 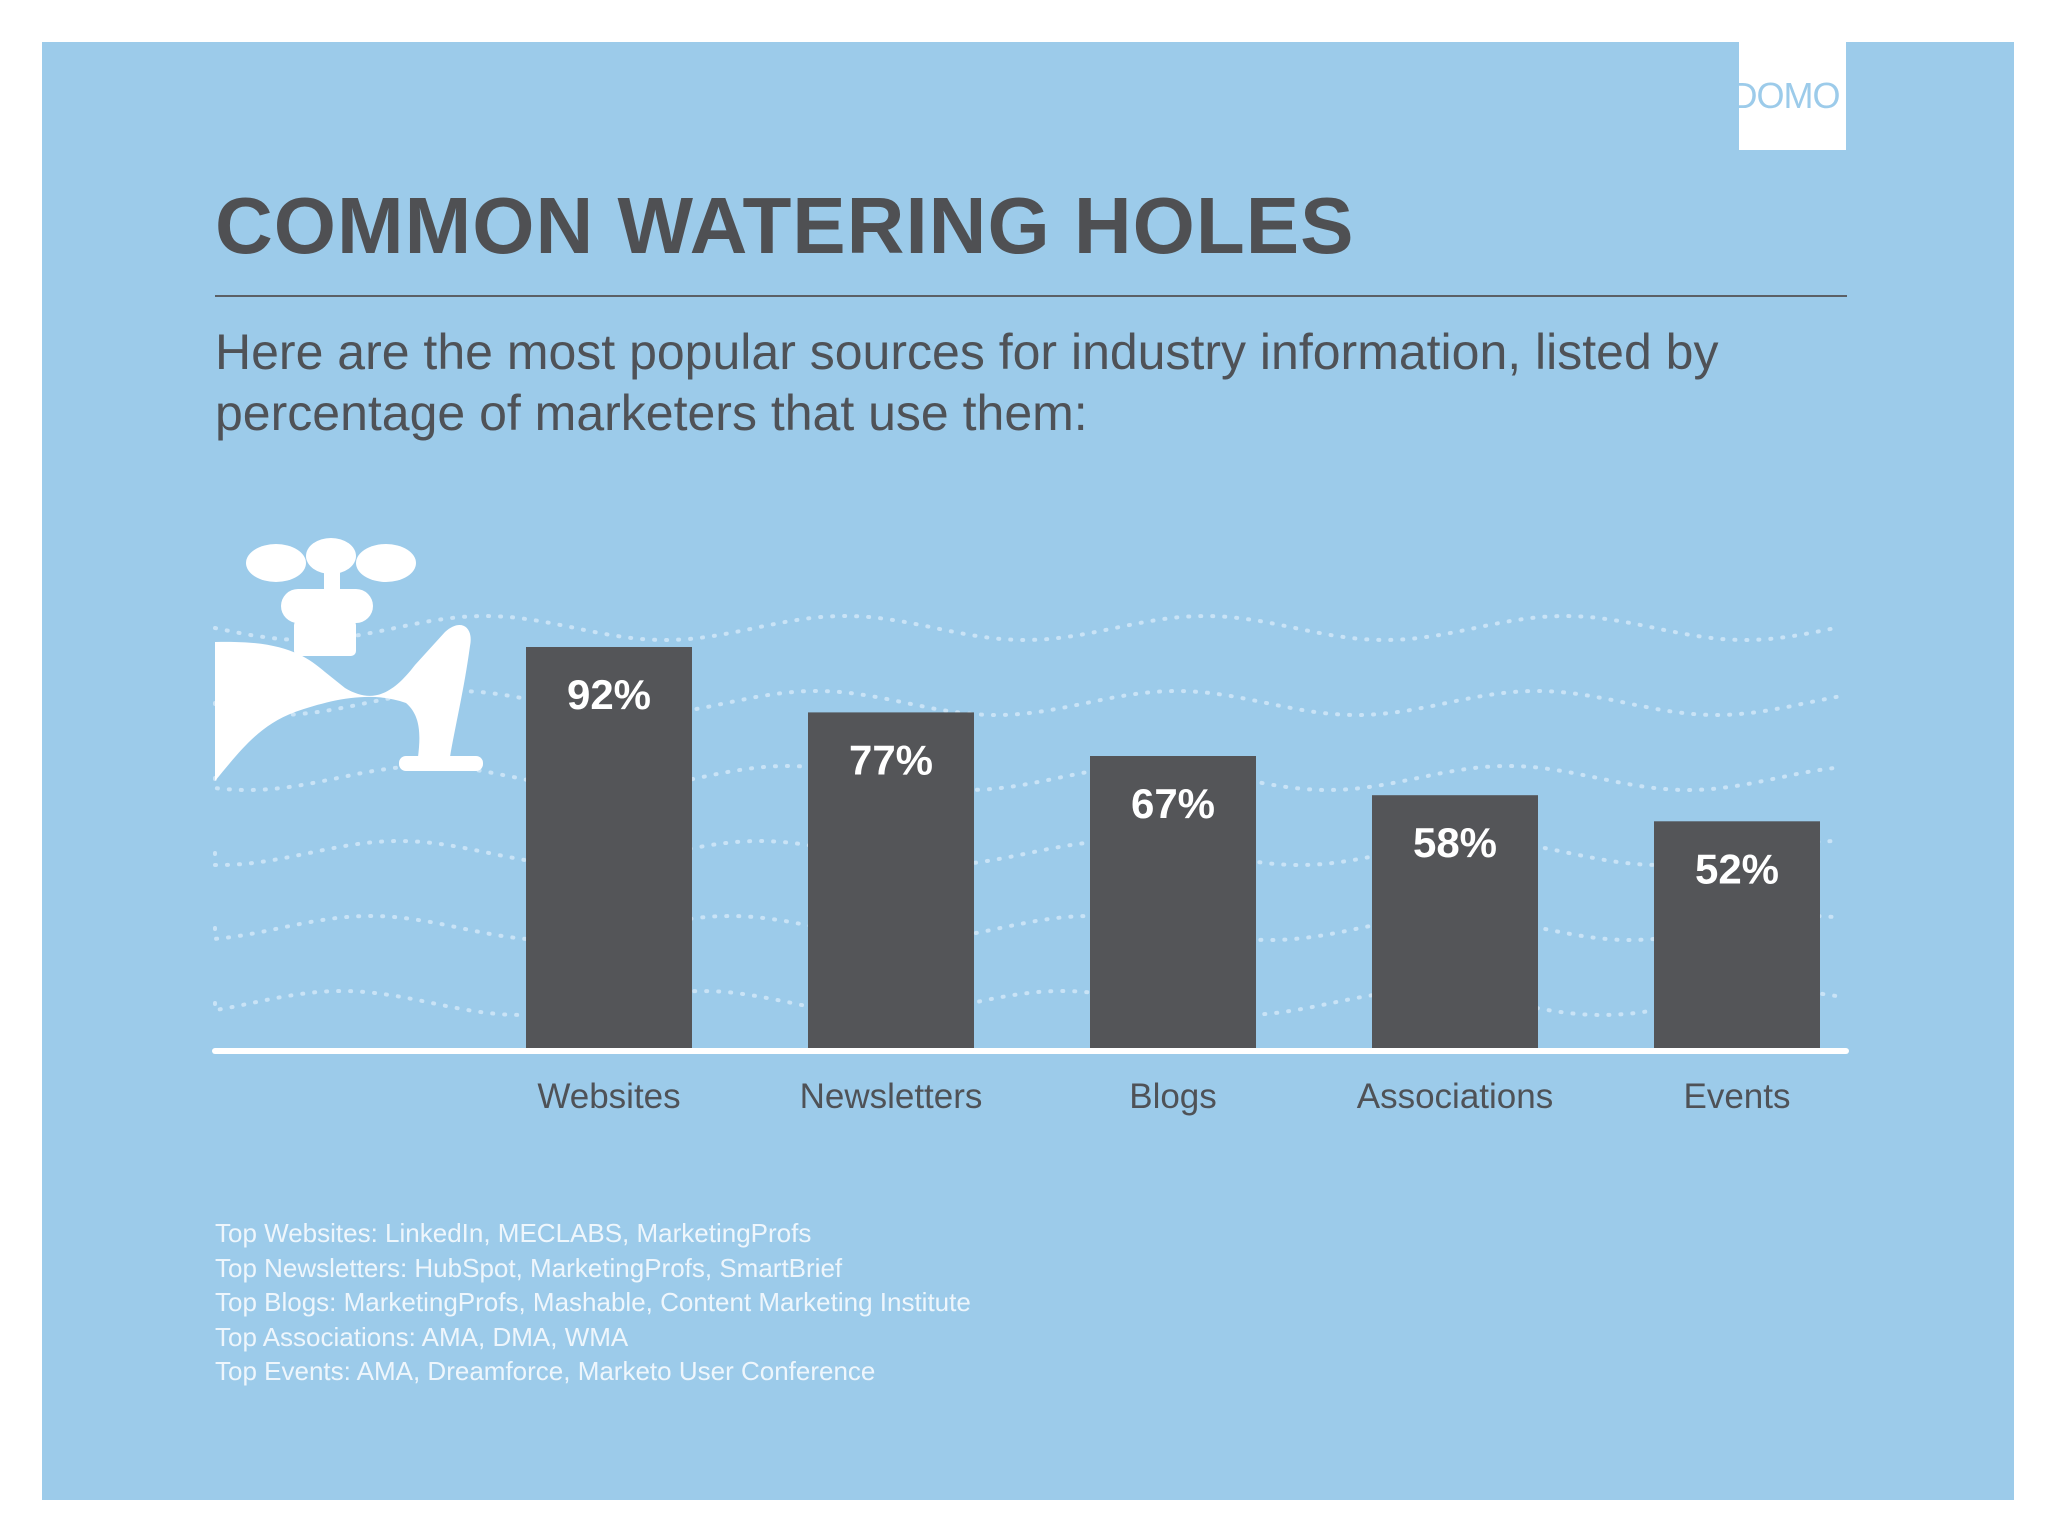 What do you see at coordinates (785, 225) in the screenshot?
I see `page-title: COMMON WATERING HOLES` at bounding box center [785, 225].